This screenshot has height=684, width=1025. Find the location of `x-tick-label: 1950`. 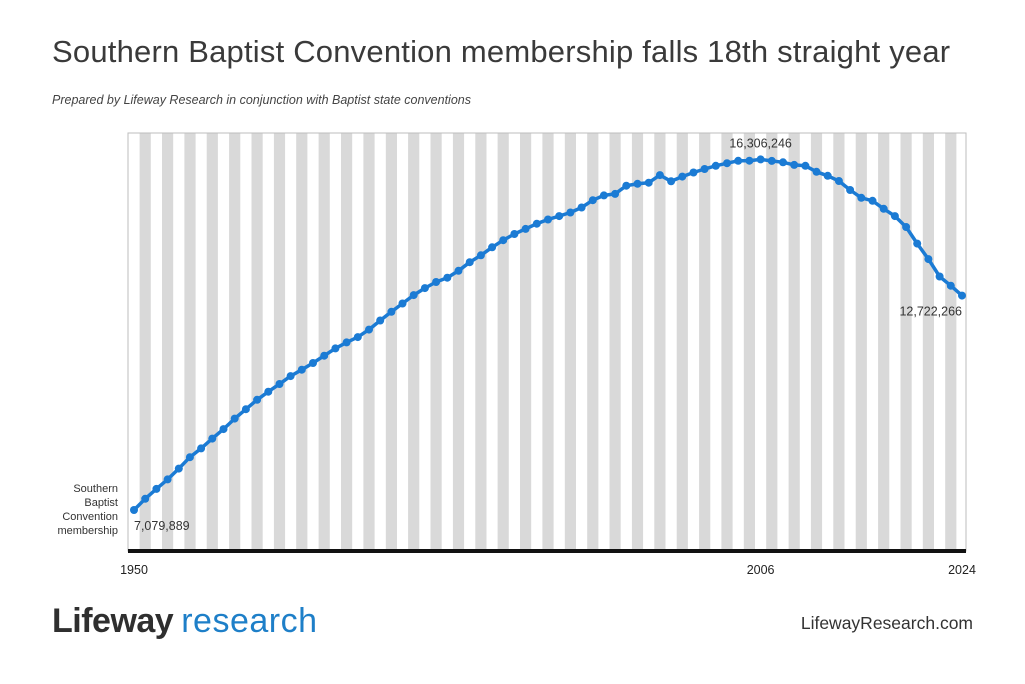

x-tick-label: 1950 is located at coordinates (134, 570).